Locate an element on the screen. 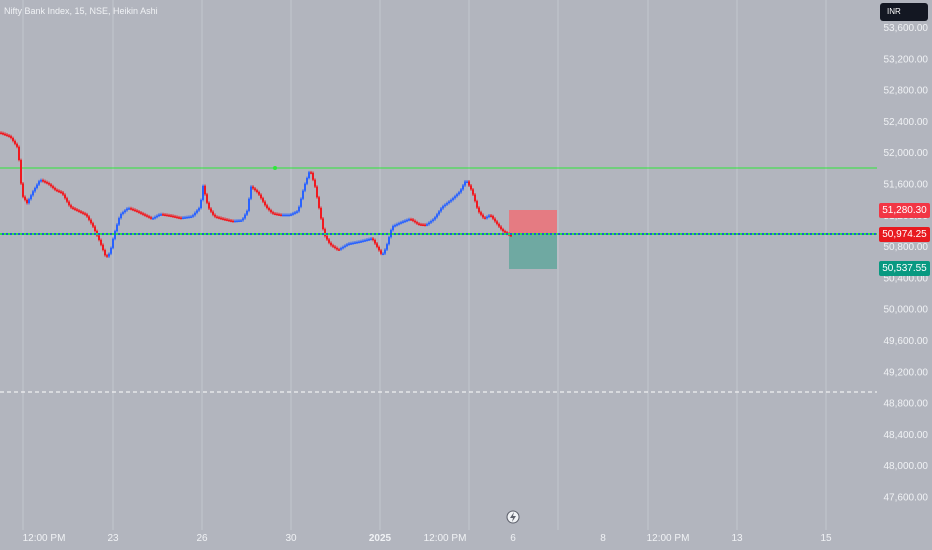 The image size is (932, 550). time-axis-label: 12:00 PM is located at coordinates (668, 538).